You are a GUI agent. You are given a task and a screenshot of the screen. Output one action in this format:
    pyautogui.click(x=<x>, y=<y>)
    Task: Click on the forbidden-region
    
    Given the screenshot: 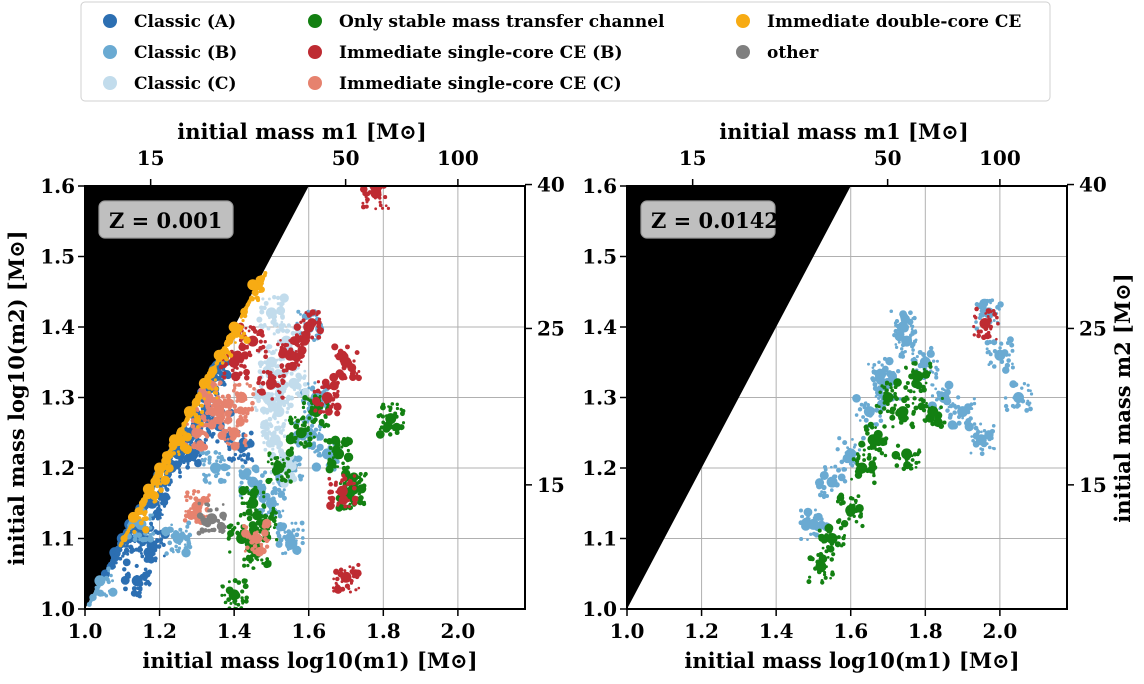 What is the action you would take?
    pyautogui.click(x=739, y=397)
    